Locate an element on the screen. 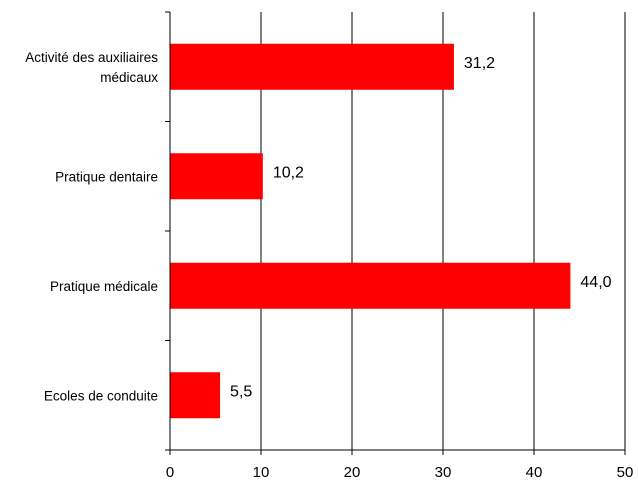  x-tick-labels: 0 10 20 30 40 50 is located at coordinates (400, 472).